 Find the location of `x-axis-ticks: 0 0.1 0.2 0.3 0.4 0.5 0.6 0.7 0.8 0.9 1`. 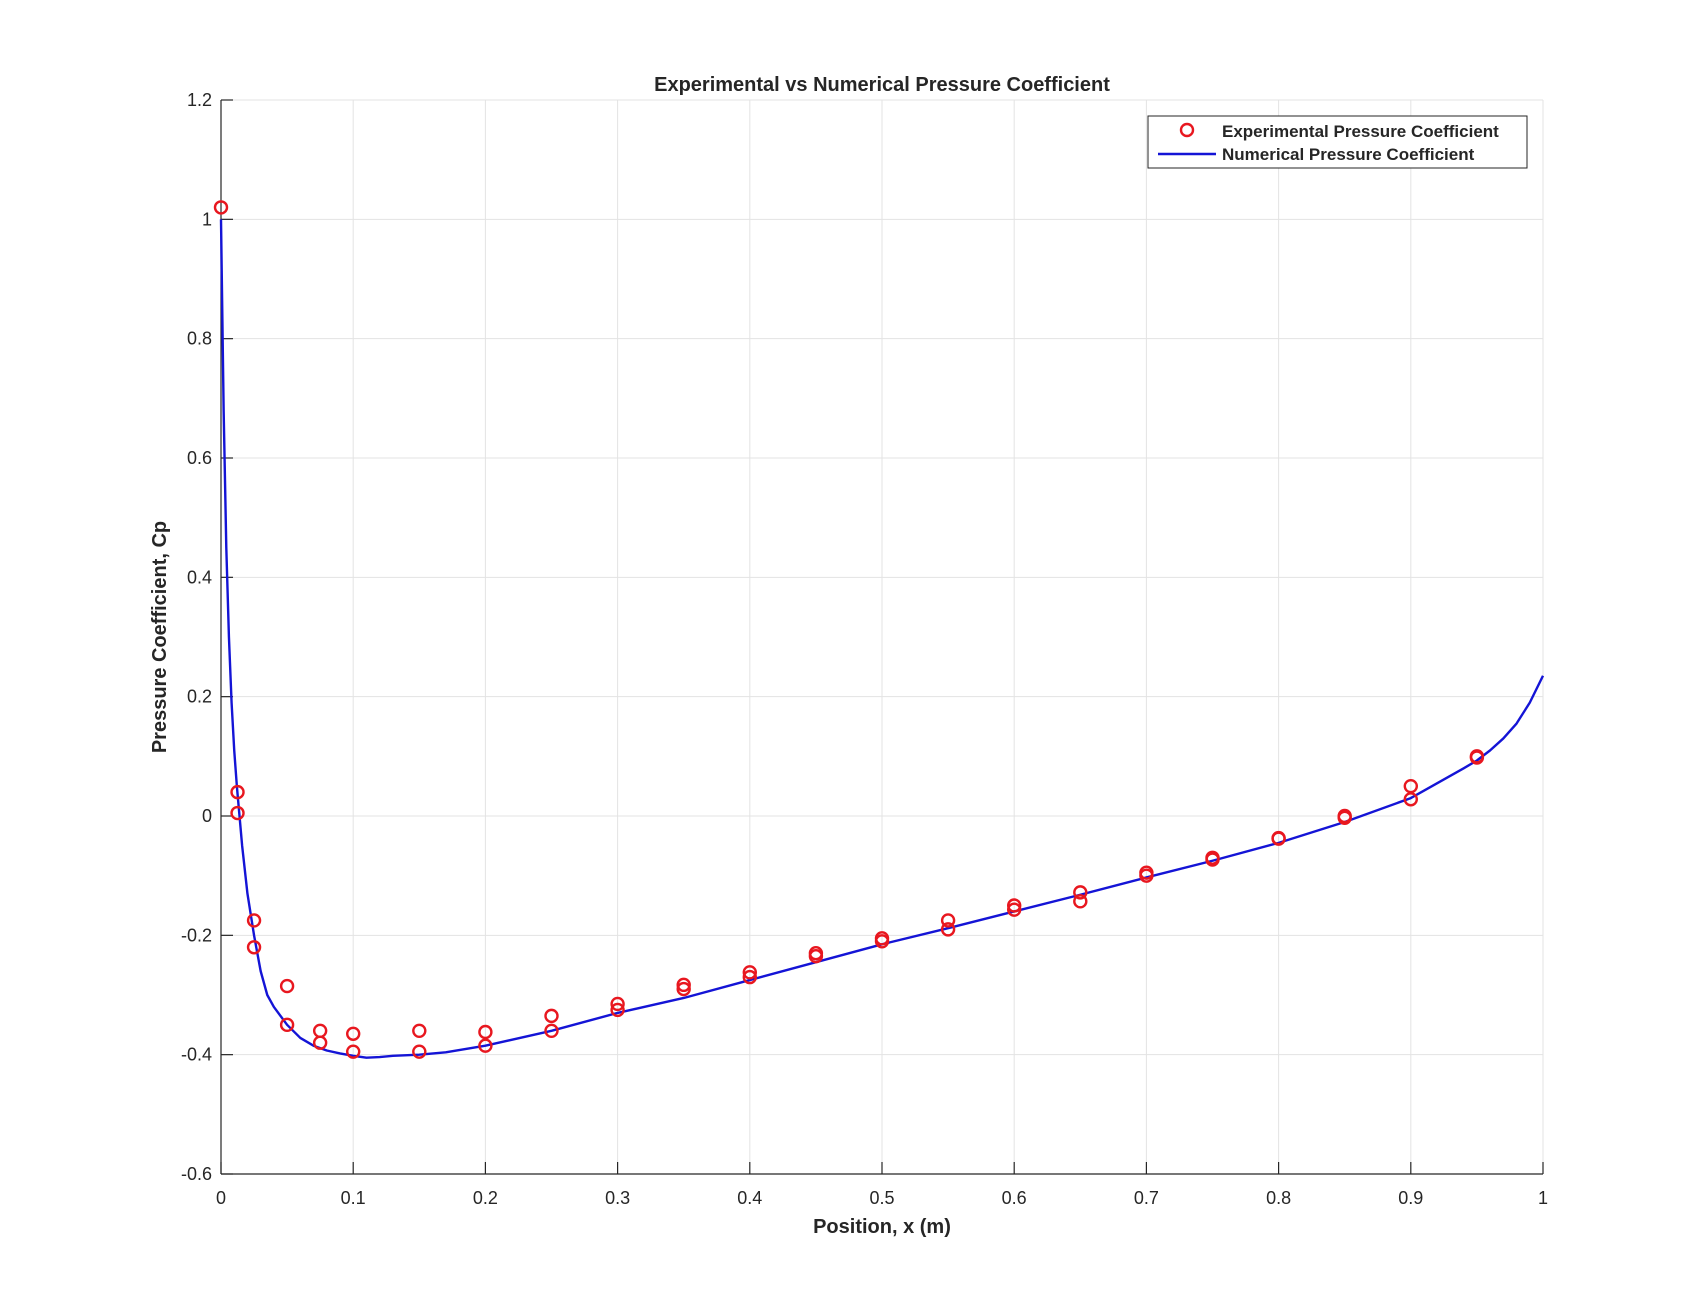

x-axis-ticks: 0 0.1 0.2 0.3 0.4 0.5 0.6 0.7 0.8 0.9 1 is located at coordinates (882, 1185).